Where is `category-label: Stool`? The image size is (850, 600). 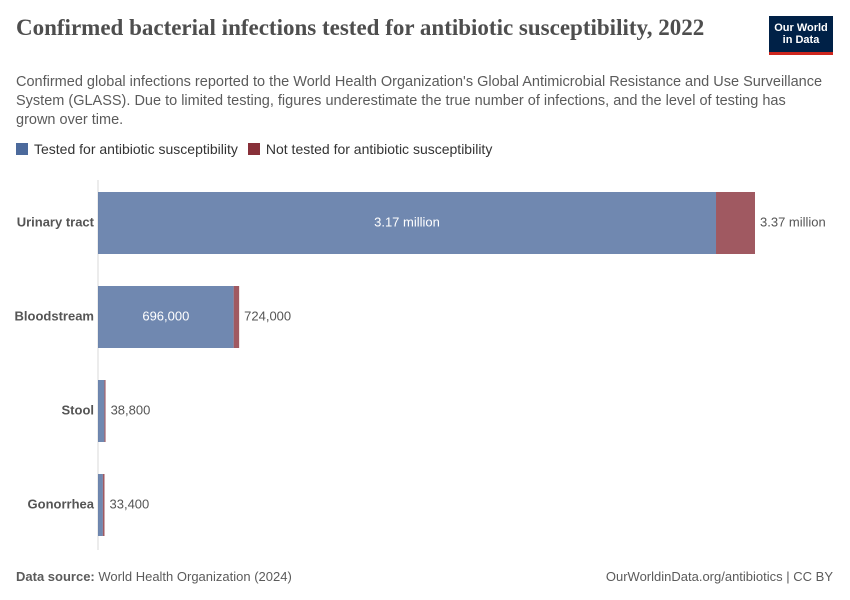 category-label: Stool is located at coordinates (78, 409).